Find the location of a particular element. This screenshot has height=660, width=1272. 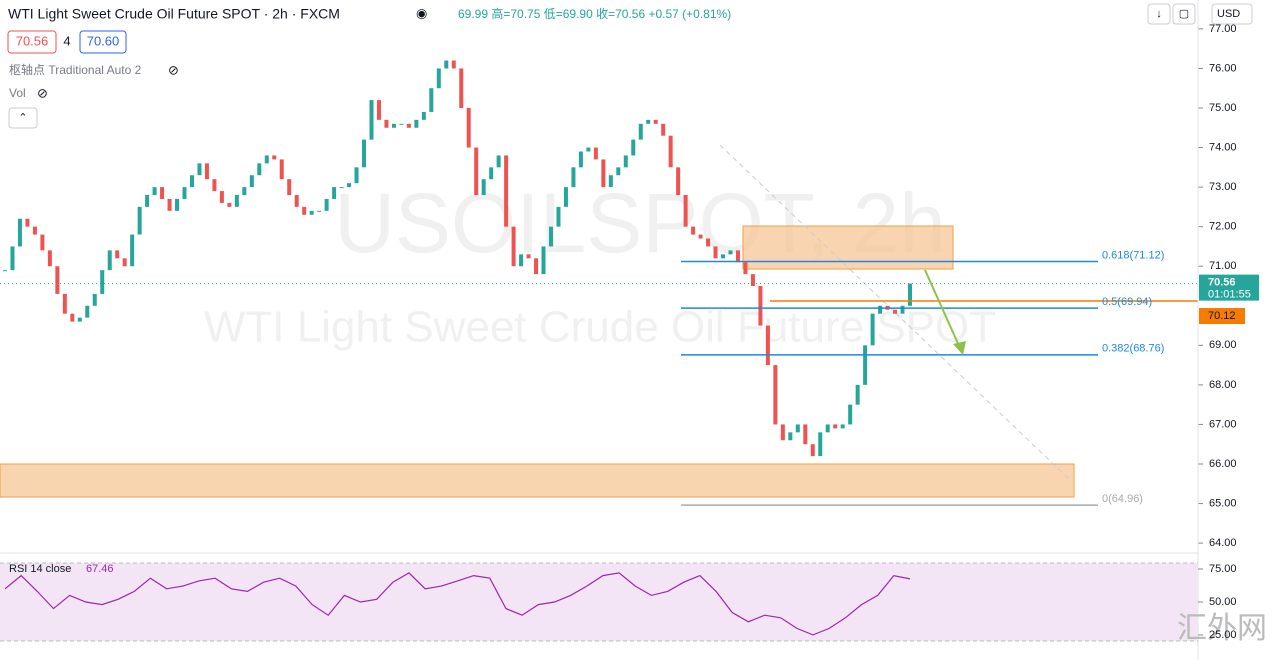

y-tick-label: 67.00 is located at coordinates (1223, 424).